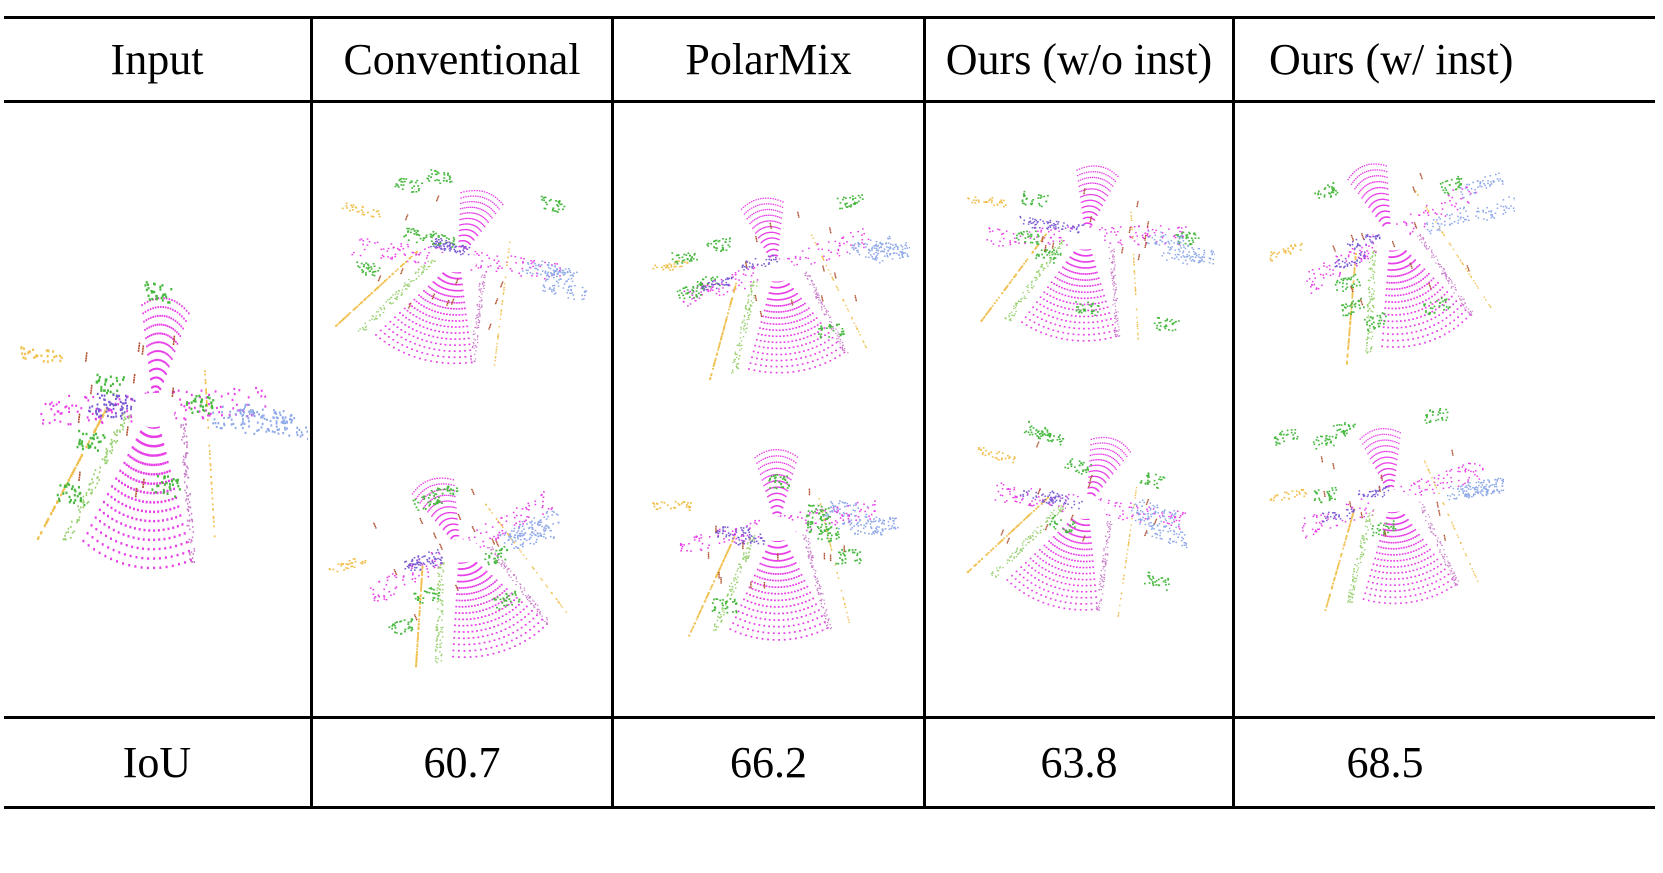  Describe the element at coordinates (781, 287) in the screenshot. I see `pointcloud-polarmix-top-image` at that location.